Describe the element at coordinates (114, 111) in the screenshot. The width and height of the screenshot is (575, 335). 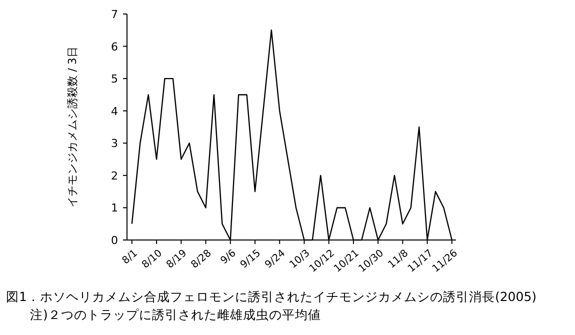
I see `y-tick-label: 4` at that location.